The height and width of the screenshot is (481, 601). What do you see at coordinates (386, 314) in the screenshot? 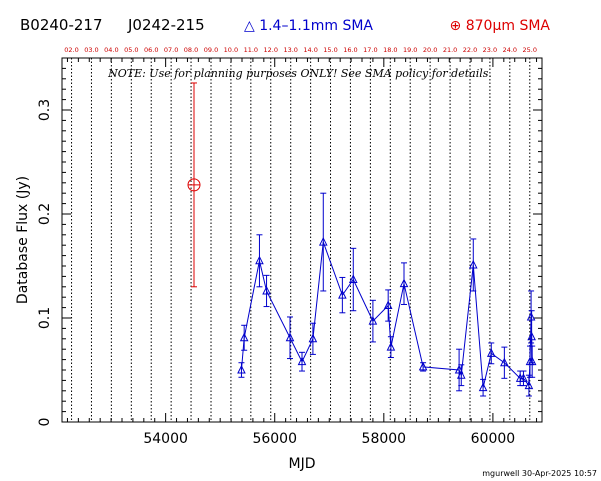
I see `series-line` at bounding box center [386, 314].